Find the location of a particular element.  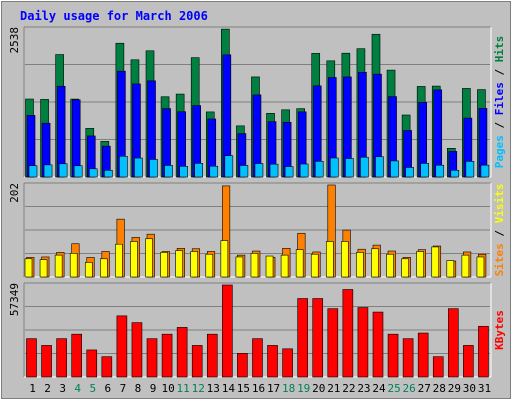

visits-side-label: Sites / Visits is located at coordinates (499, 230).